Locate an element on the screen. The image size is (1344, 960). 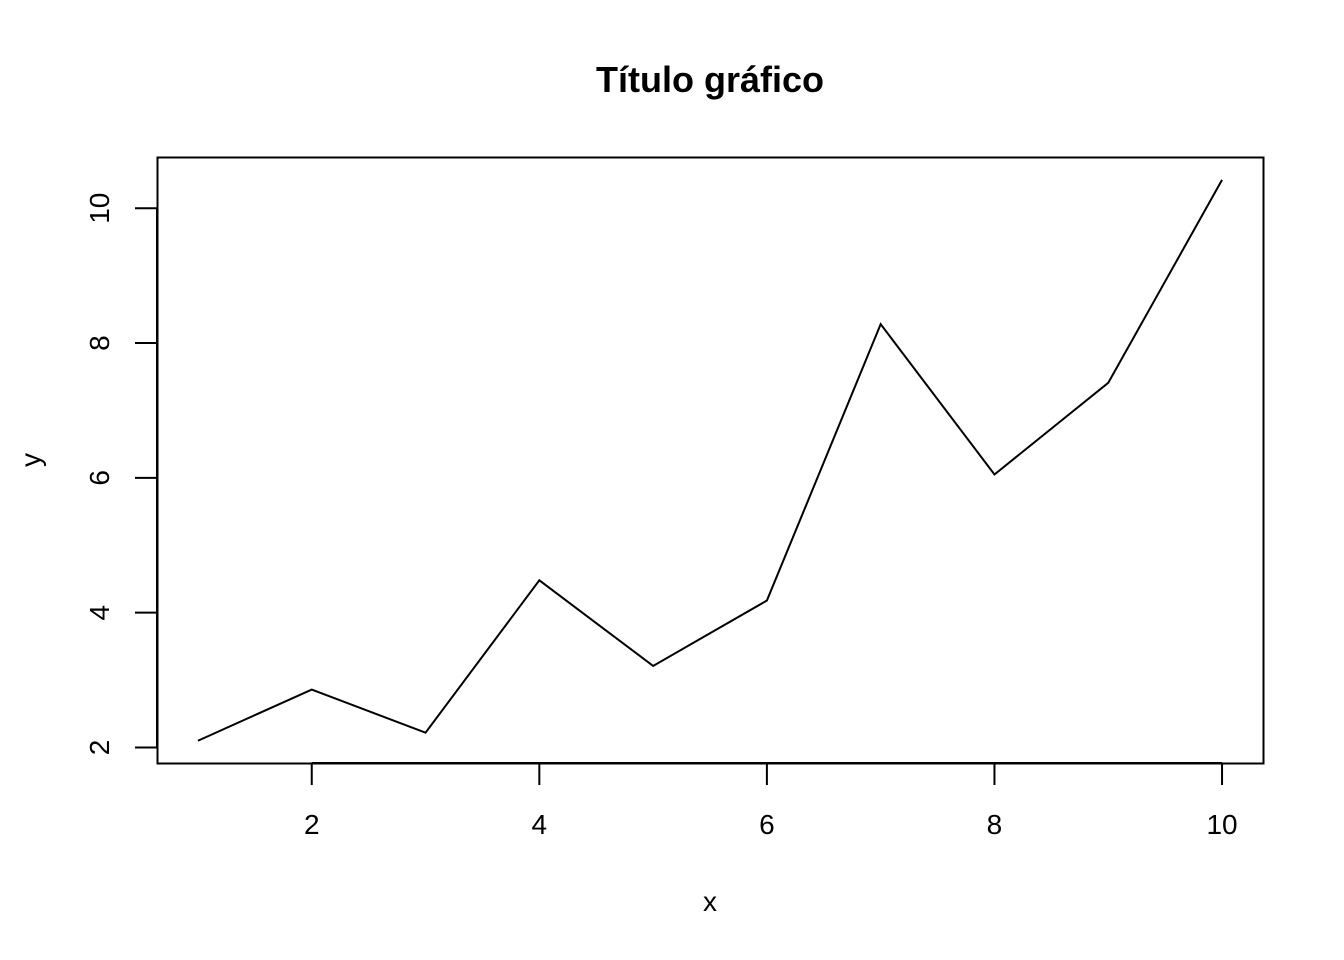
x-tick-label: 6 is located at coordinates (767, 824).